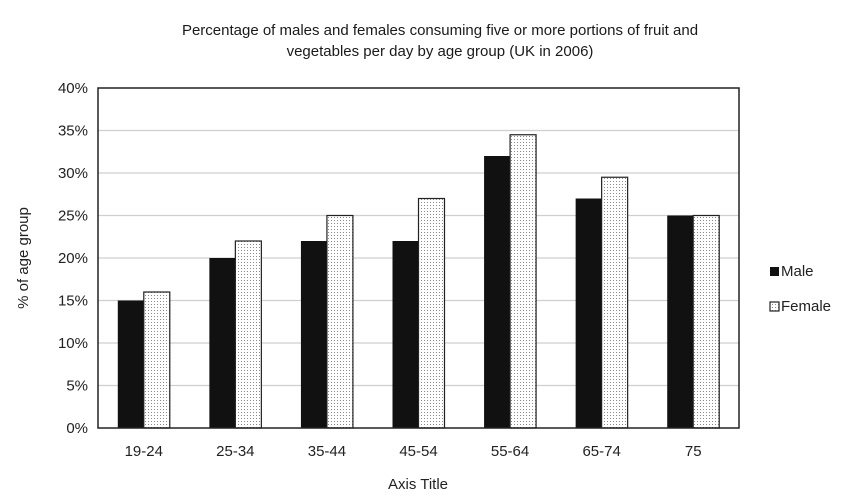  I want to click on x-tick-label: 75, so click(693, 451).